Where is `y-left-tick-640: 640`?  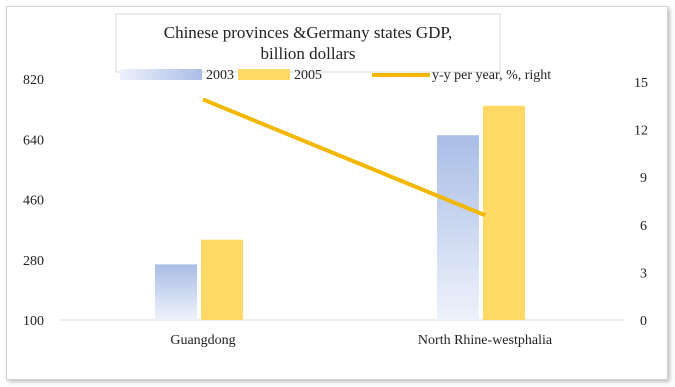
y-left-tick-640: 640 is located at coordinates (33, 140).